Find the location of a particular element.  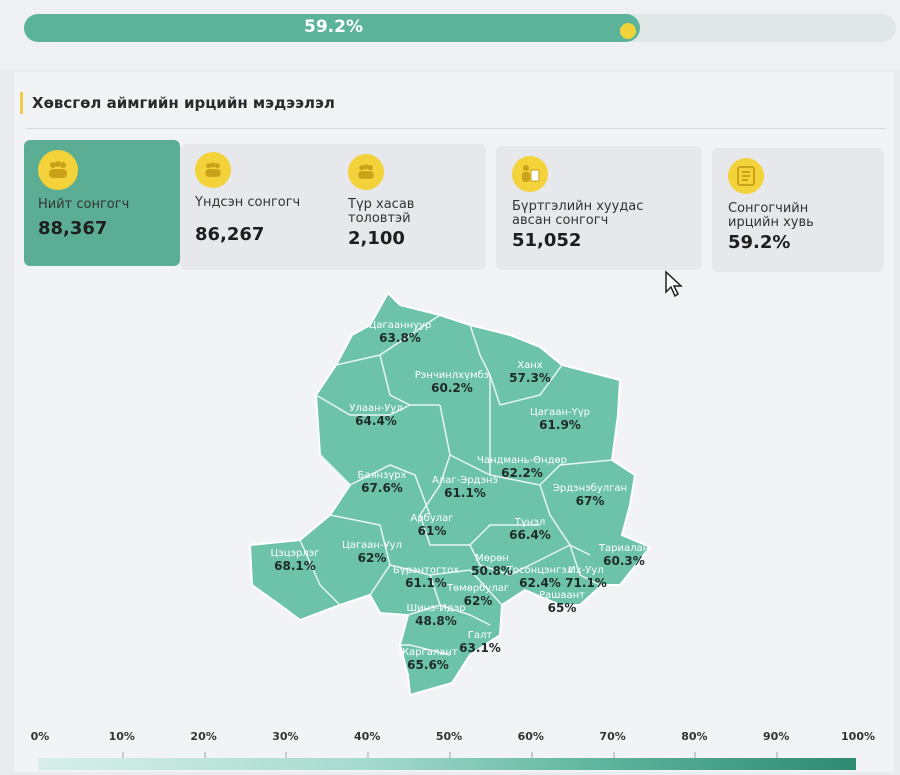

map-region-label: Улаан-Уул 64.4% is located at coordinates (375, 415).